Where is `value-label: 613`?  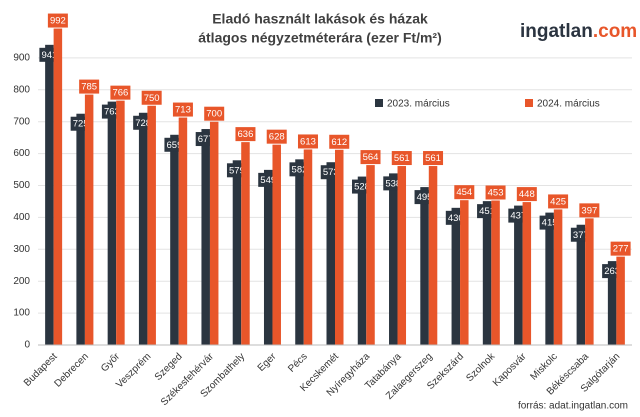
value-label: 613 is located at coordinates (308, 141).